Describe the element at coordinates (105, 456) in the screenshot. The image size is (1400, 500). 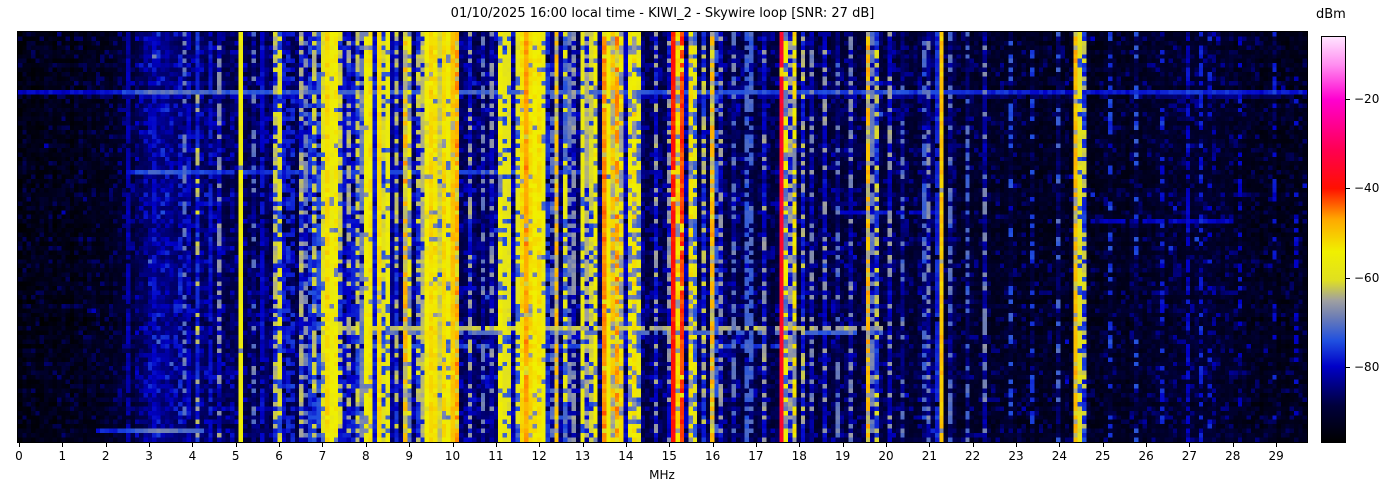
I see `x-tick-label: 2` at that location.